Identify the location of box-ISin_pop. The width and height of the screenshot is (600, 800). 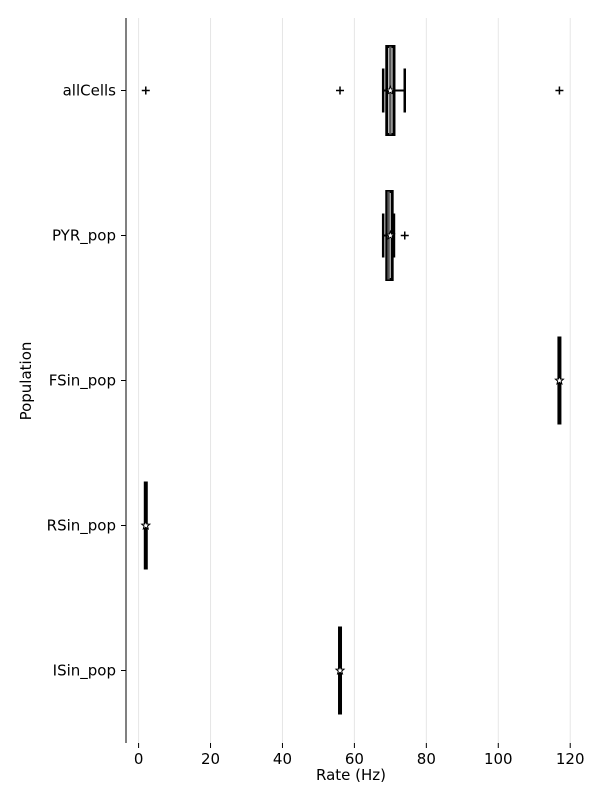
(340, 670).